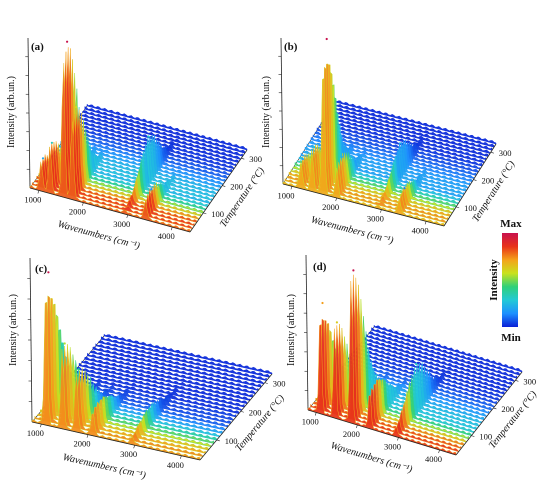 The width and height of the screenshot is (550, 485). I want to click on y-axis-title: Temperature (°C), so click(242, 197).